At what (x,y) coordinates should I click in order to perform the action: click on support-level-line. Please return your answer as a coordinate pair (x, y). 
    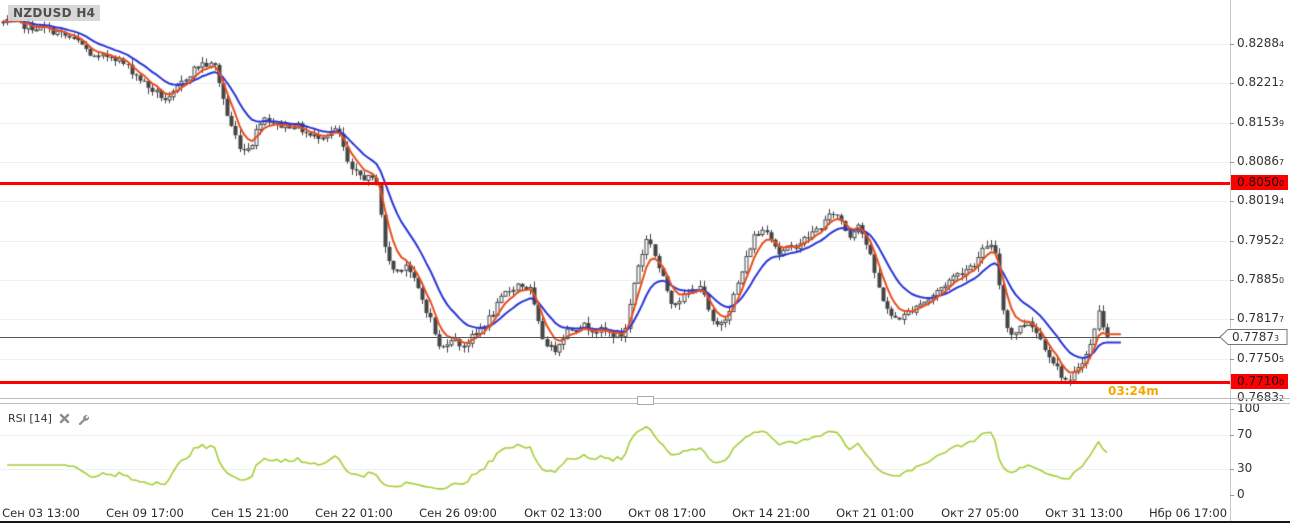
    Looking at the image, I should click on (615, 382).